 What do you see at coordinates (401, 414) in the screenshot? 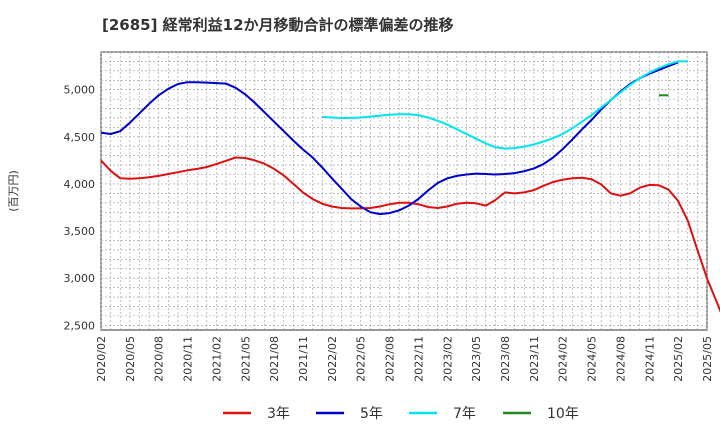
I see `legend: 3年 5年 7年 10年` at bounding box center [401, 414].